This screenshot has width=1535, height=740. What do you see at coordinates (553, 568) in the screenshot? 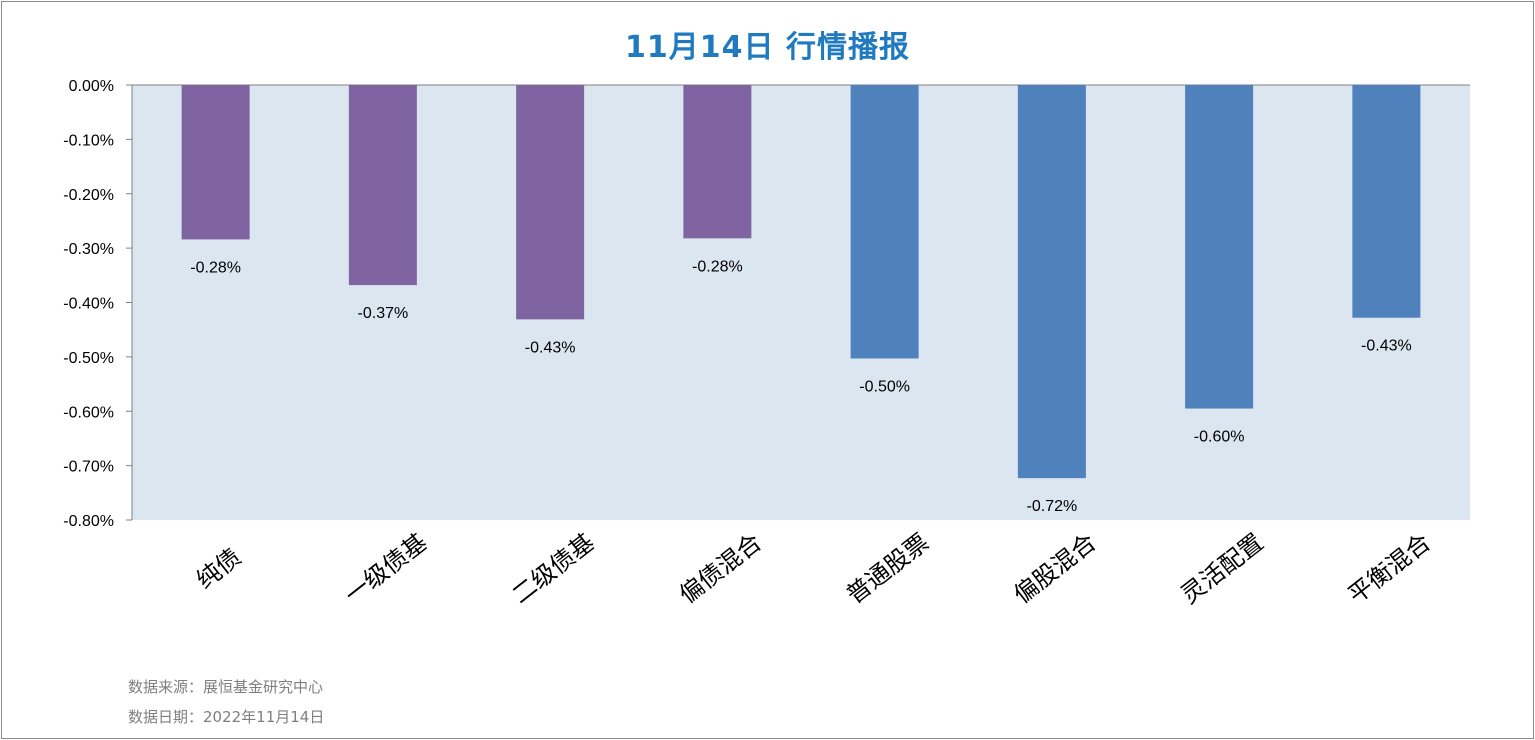
I see `category-label: 二级债基` at bounding box center [553, 568].